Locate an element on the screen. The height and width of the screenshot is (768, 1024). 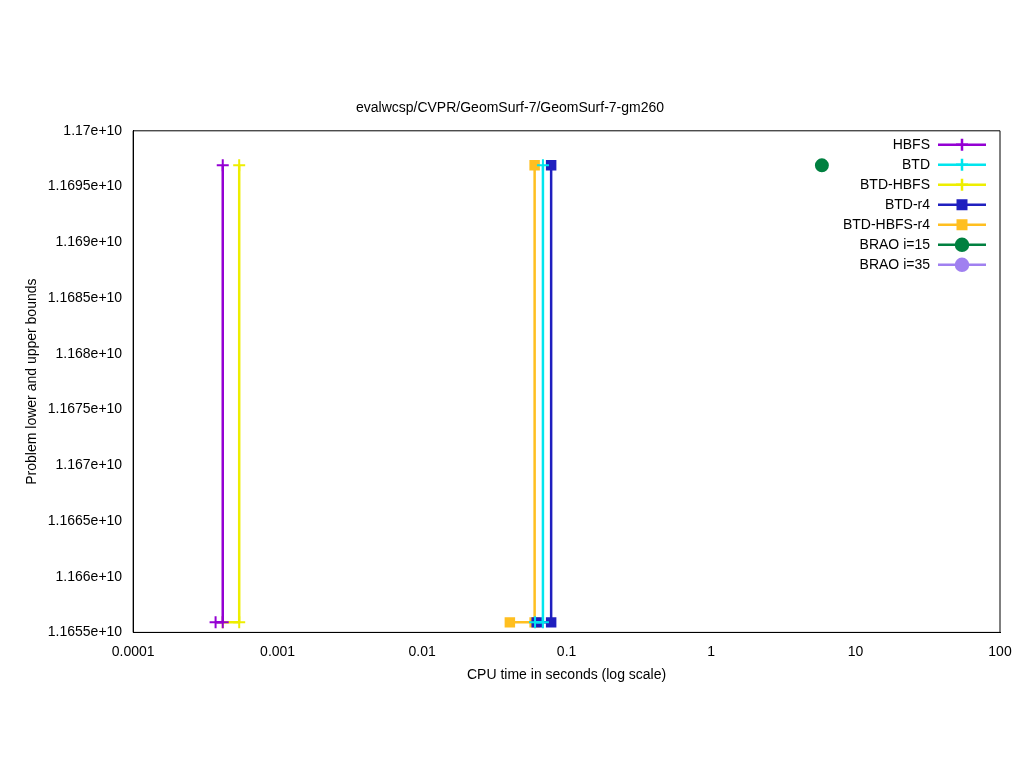
y-tick-label: 1.167e+10 is located at coordinates (89, 464).